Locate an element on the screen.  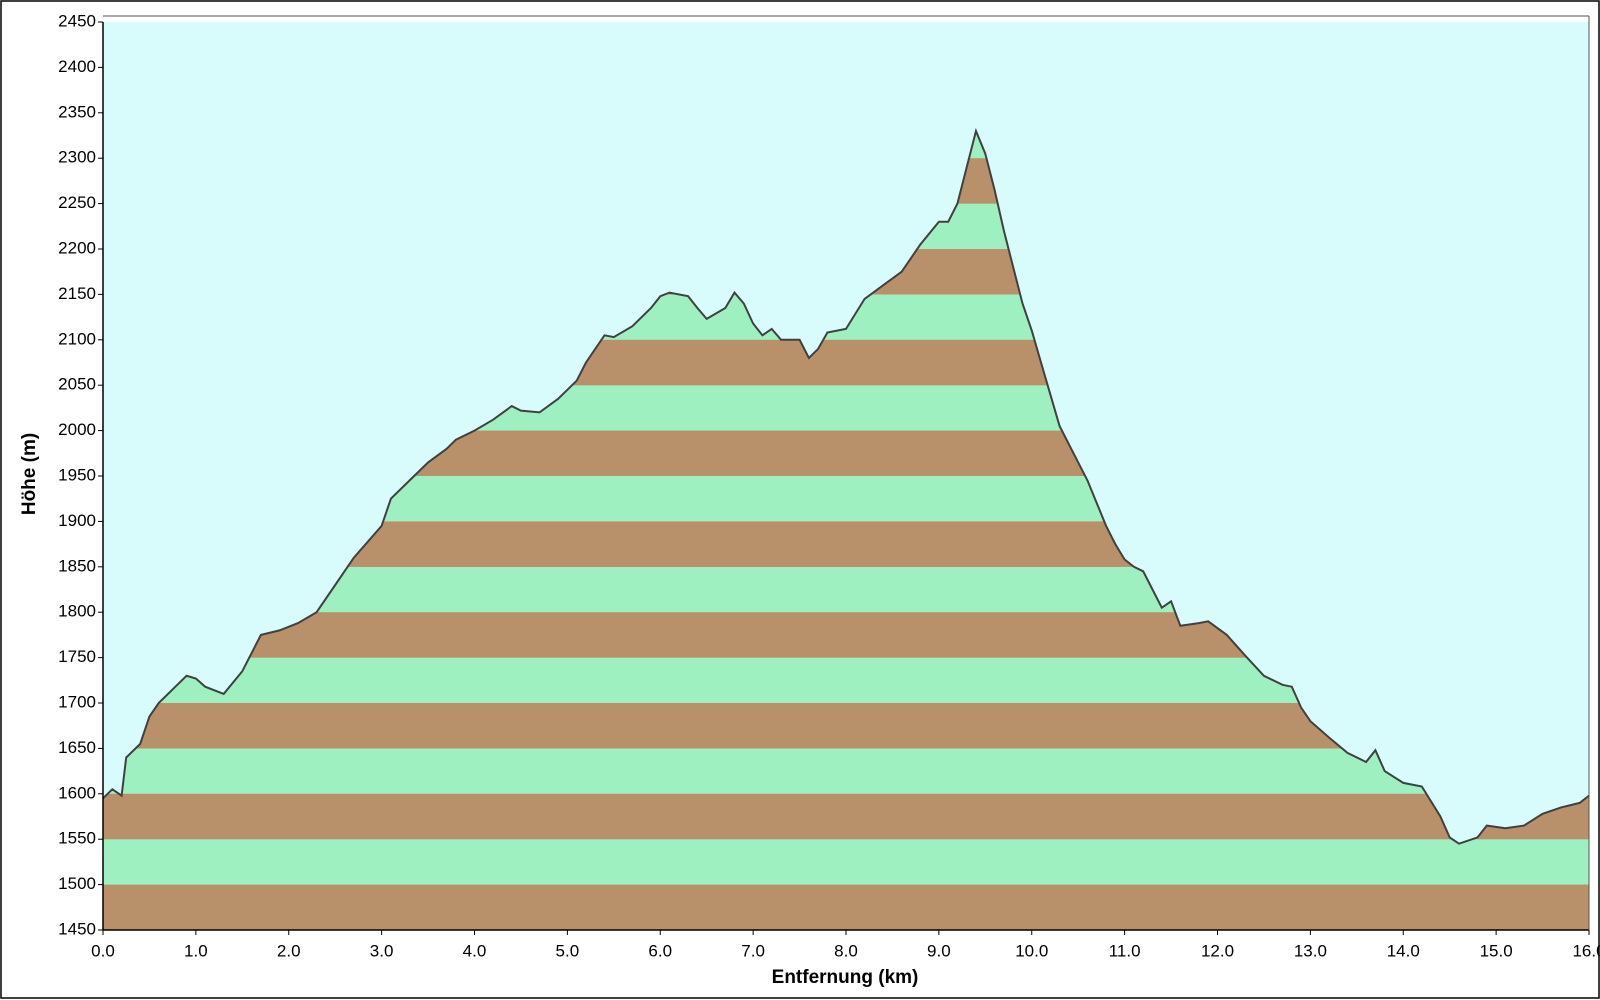
y-tick-label: 1450 is located at coordinates (77, 928).